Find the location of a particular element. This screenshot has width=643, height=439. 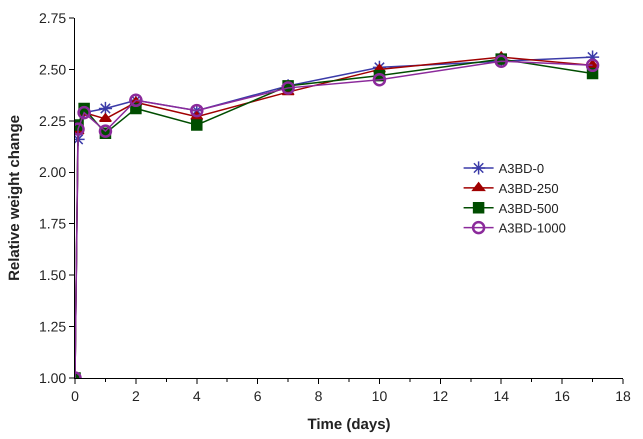

x-tick-label: 10 is located at coordinates (380, 396).